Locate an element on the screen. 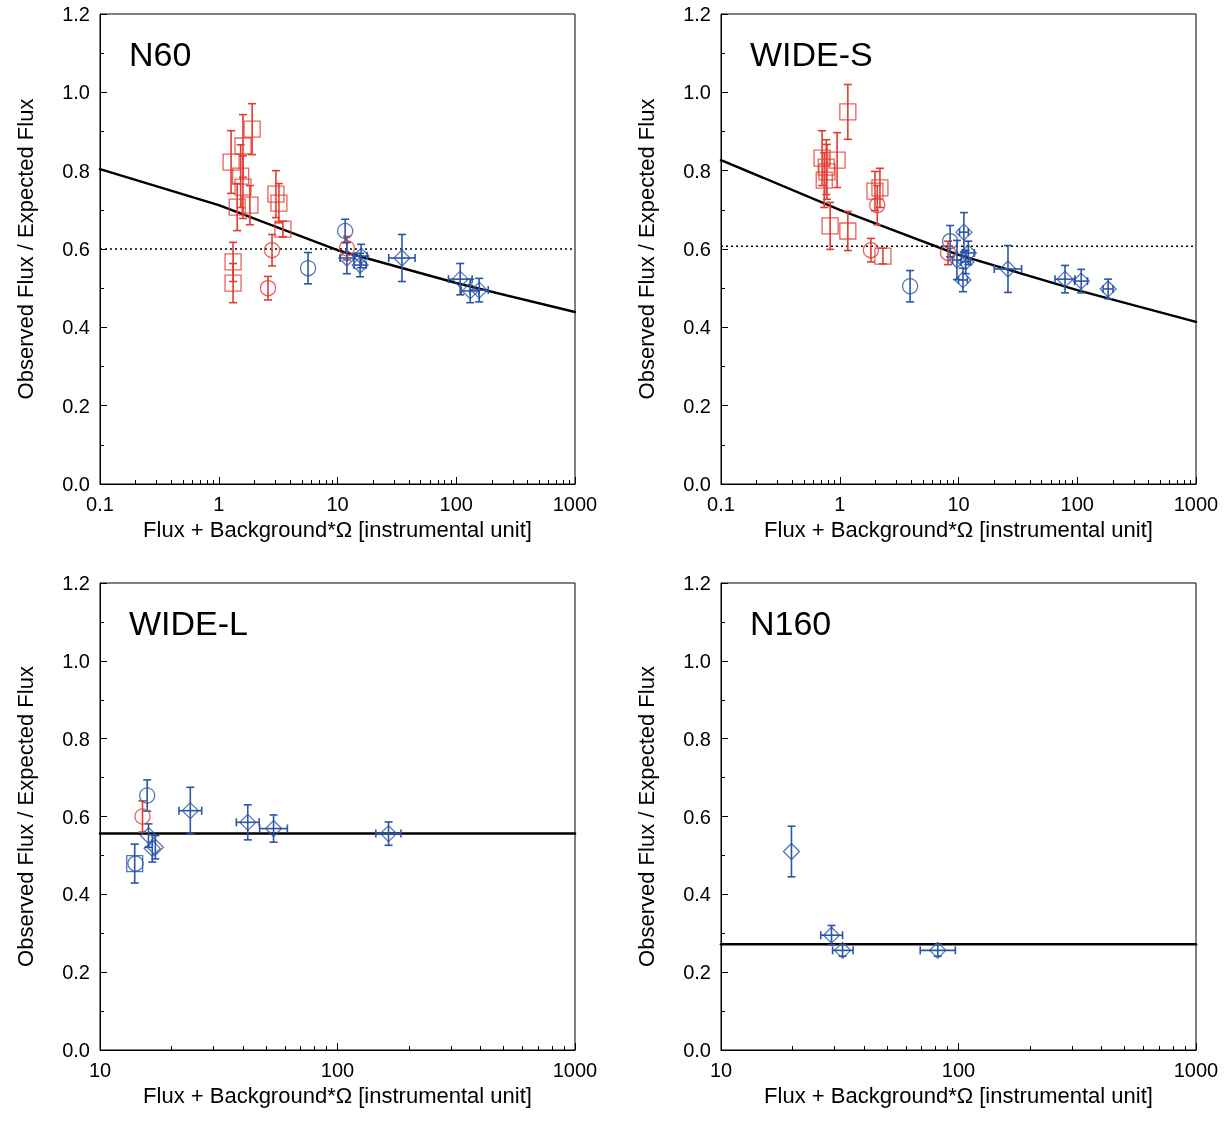 Image resolution: width=1230 pixels, height=1123 pixels. text: WIDE-L is located at coordinates (188, 623).